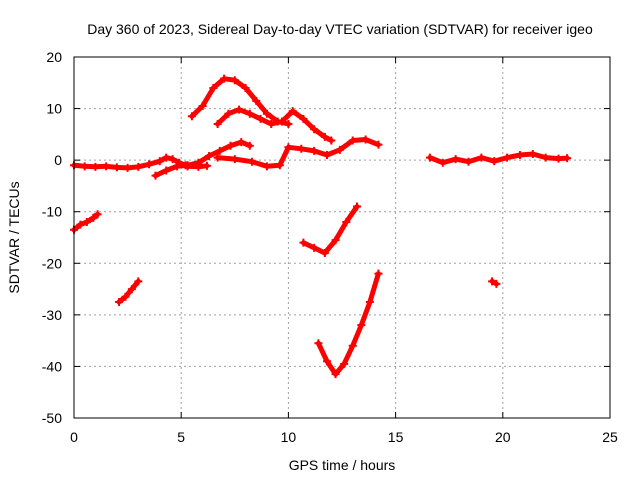 This screenshot has height=480, width=640. Describe the element at coordinates (52, 366) in the screenshot. I see `y-tick-label: -40` at that location.